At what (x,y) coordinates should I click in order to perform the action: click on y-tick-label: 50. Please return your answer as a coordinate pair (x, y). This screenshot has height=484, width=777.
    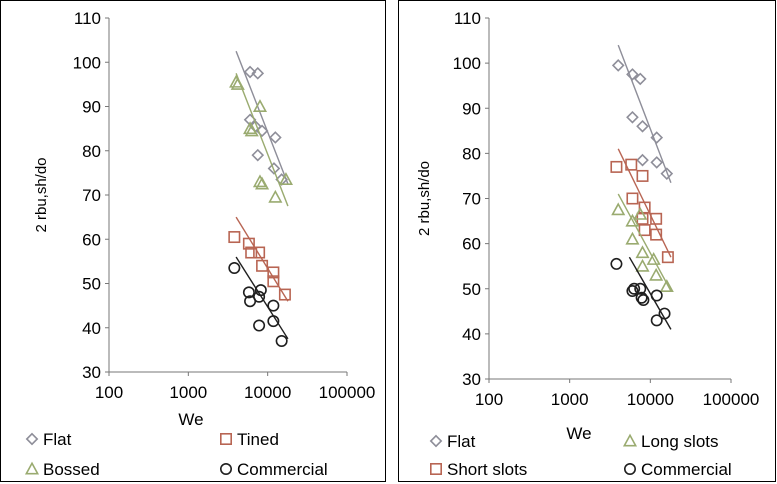
    Looking at the image, I should click on (471, 289).